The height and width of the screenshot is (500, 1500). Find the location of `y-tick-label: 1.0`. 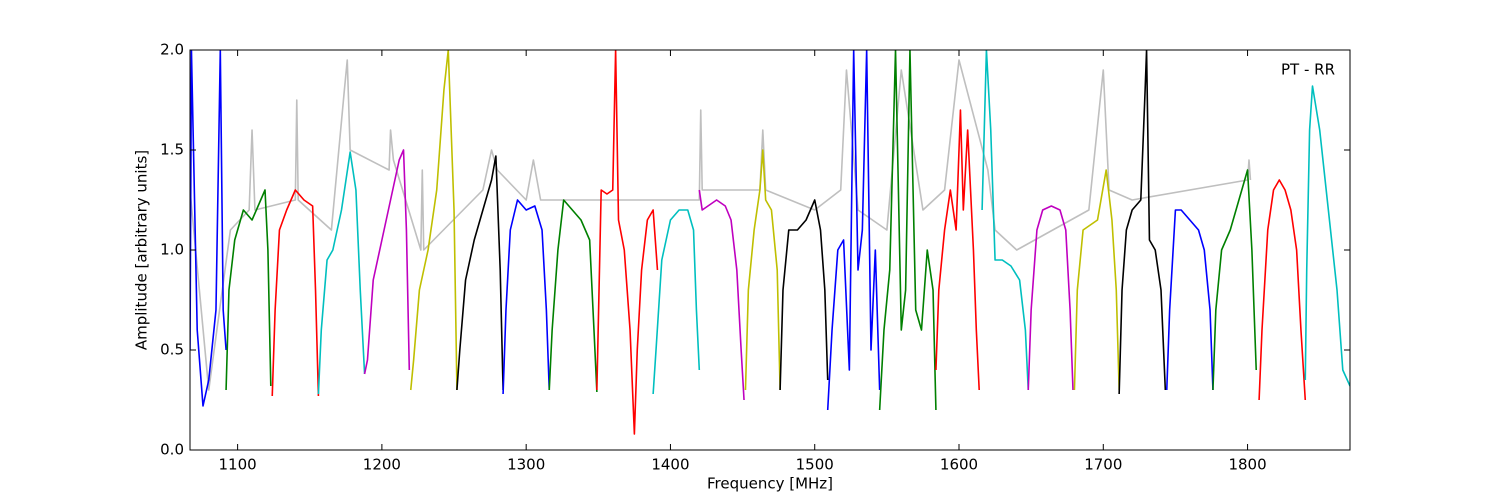

y-tick-label: 1.0 is located at coordinates (172, 250).